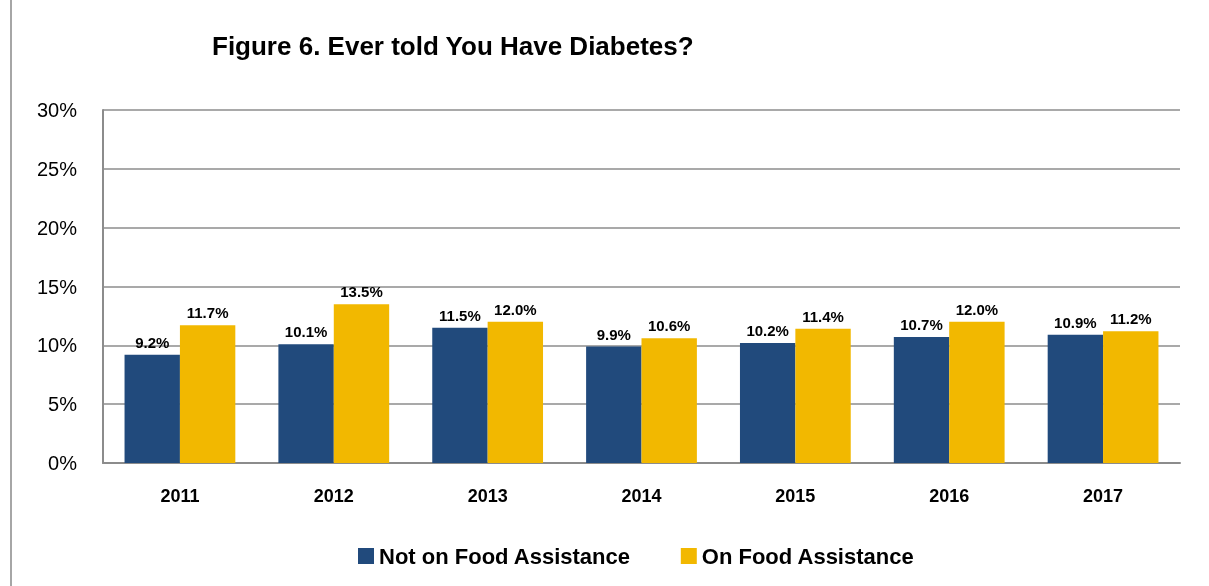 Image resolution: width=1209 pixels, height=586 pixels. I want to click on data-label: 11.4%, so click(823, 316).